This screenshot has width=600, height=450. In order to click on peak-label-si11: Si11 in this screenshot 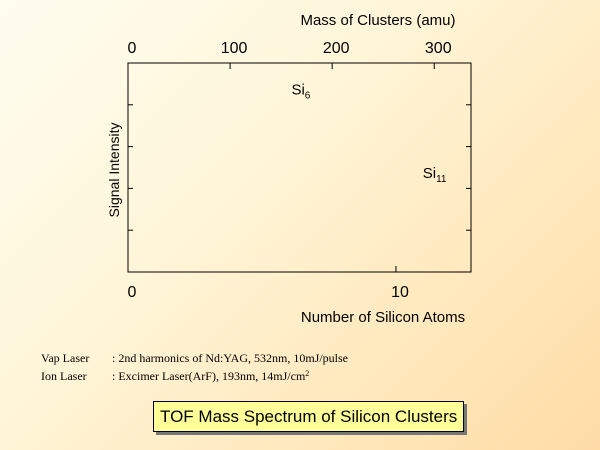, I will do `click(435, 175)`.